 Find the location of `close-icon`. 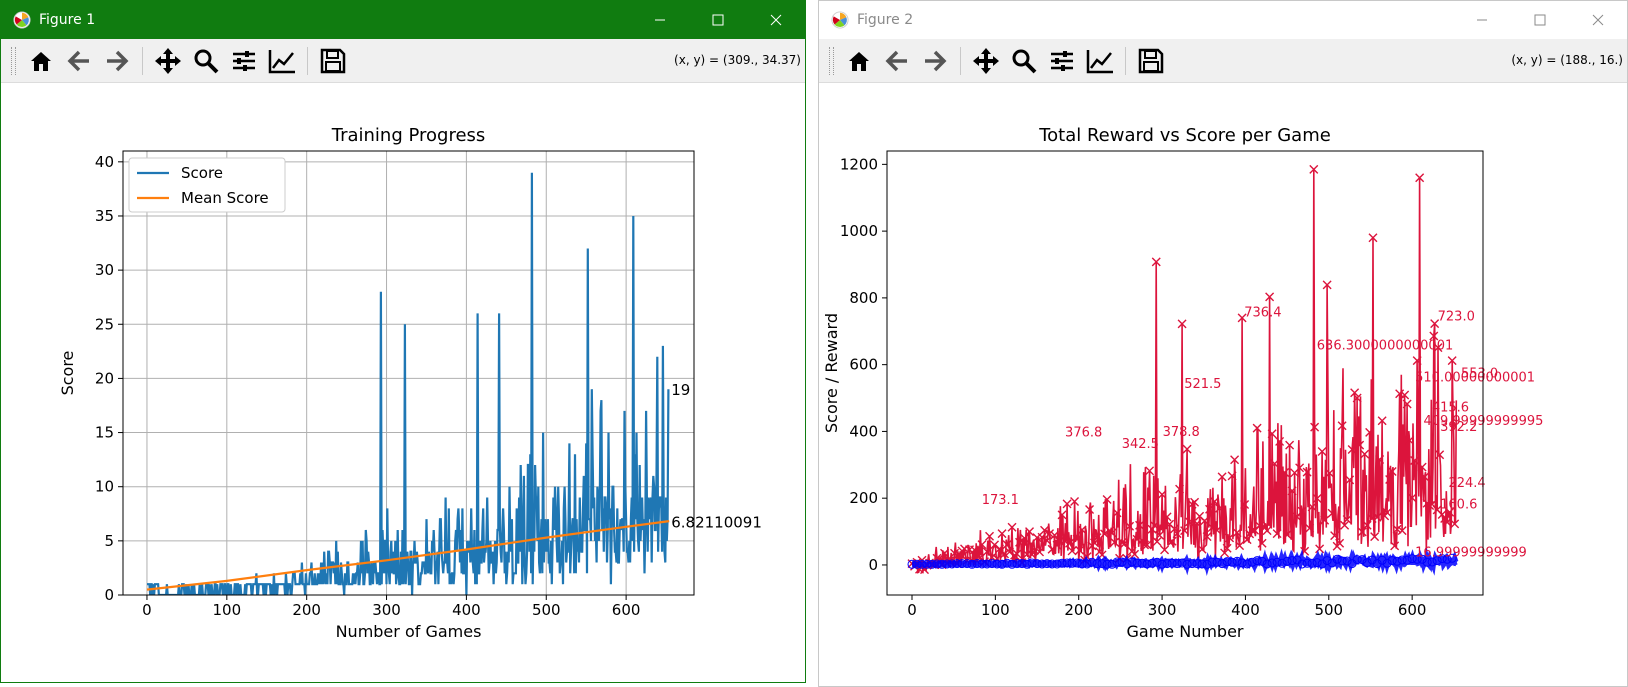

close-icon is located at coordinates (776, 20).